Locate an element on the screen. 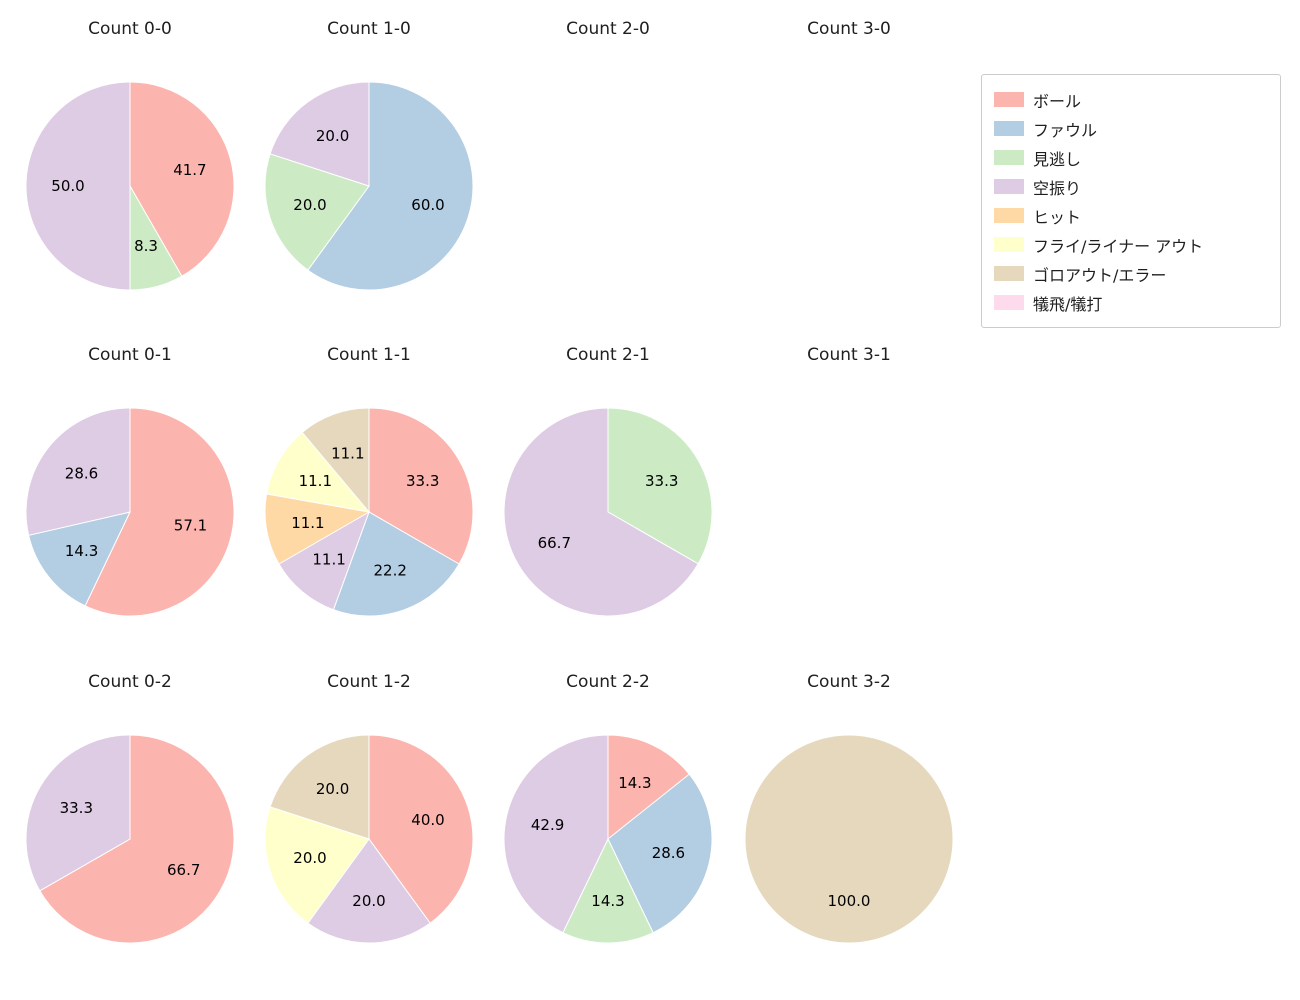 The height and width of the screenshot is (1000, 1300). chart-title: Count 3-1 is located at coordinates (849, 355).